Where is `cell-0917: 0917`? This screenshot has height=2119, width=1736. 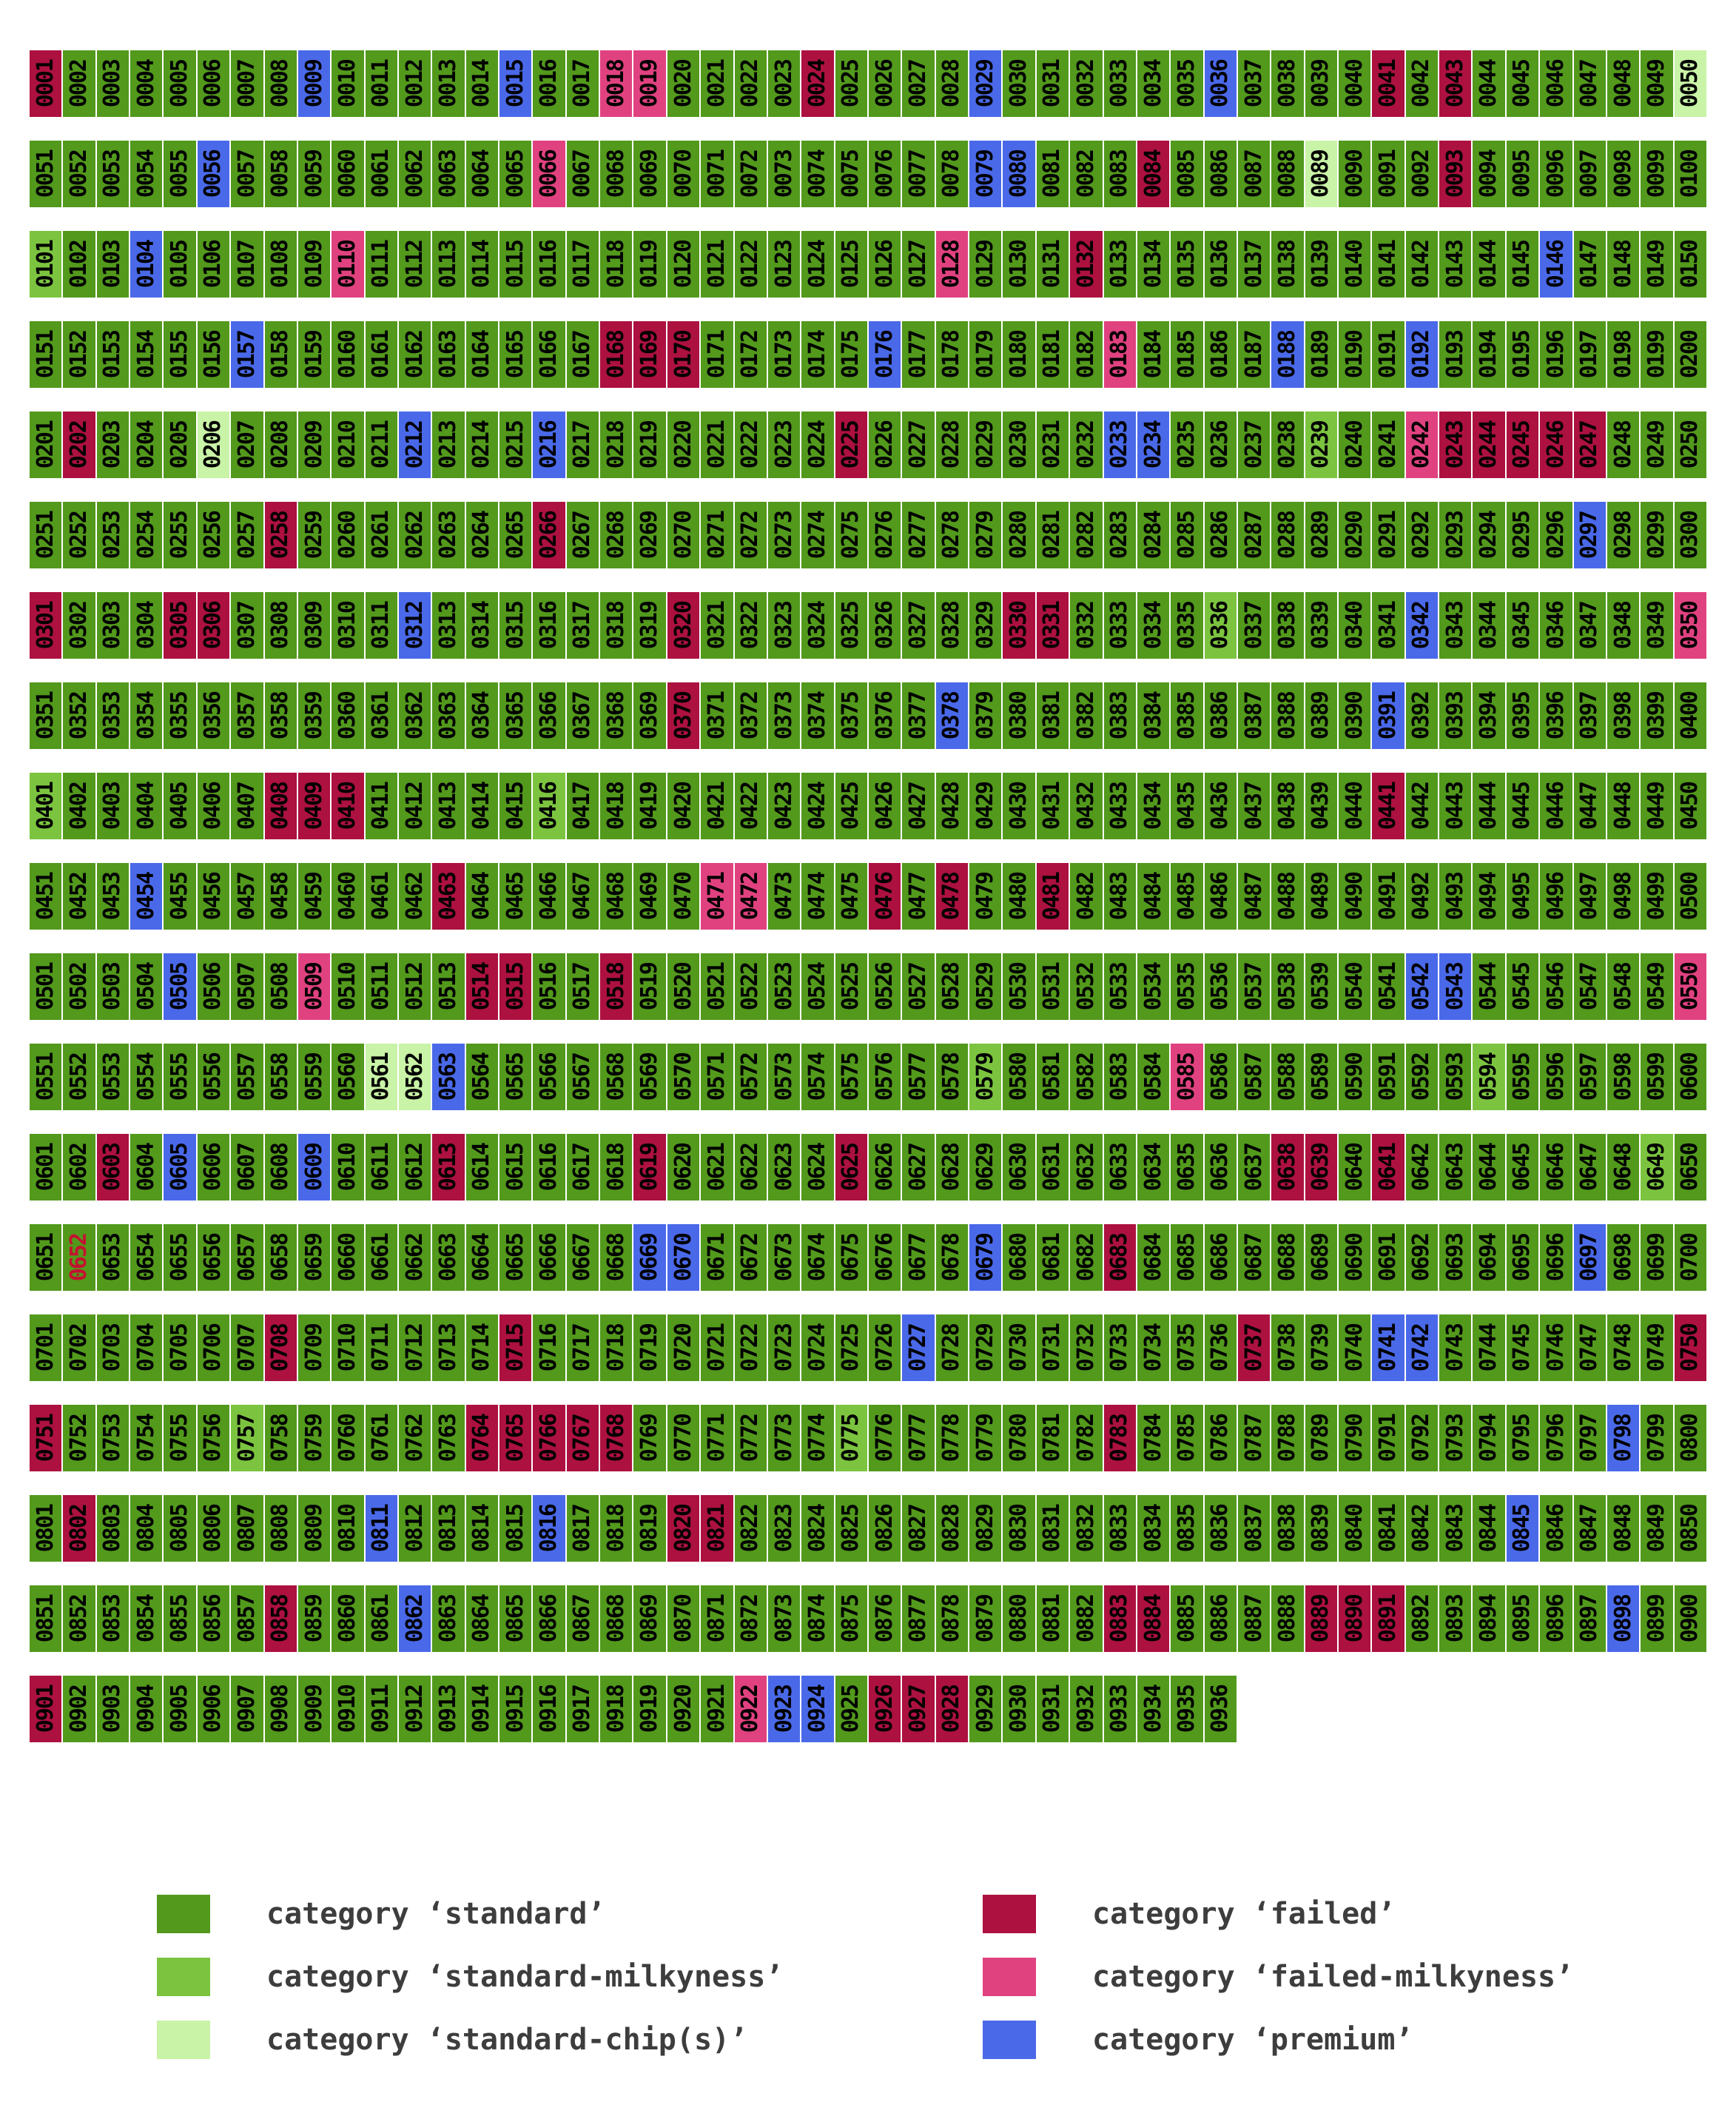
cell-0917: 0917 is located at coordinates (582, 1709).